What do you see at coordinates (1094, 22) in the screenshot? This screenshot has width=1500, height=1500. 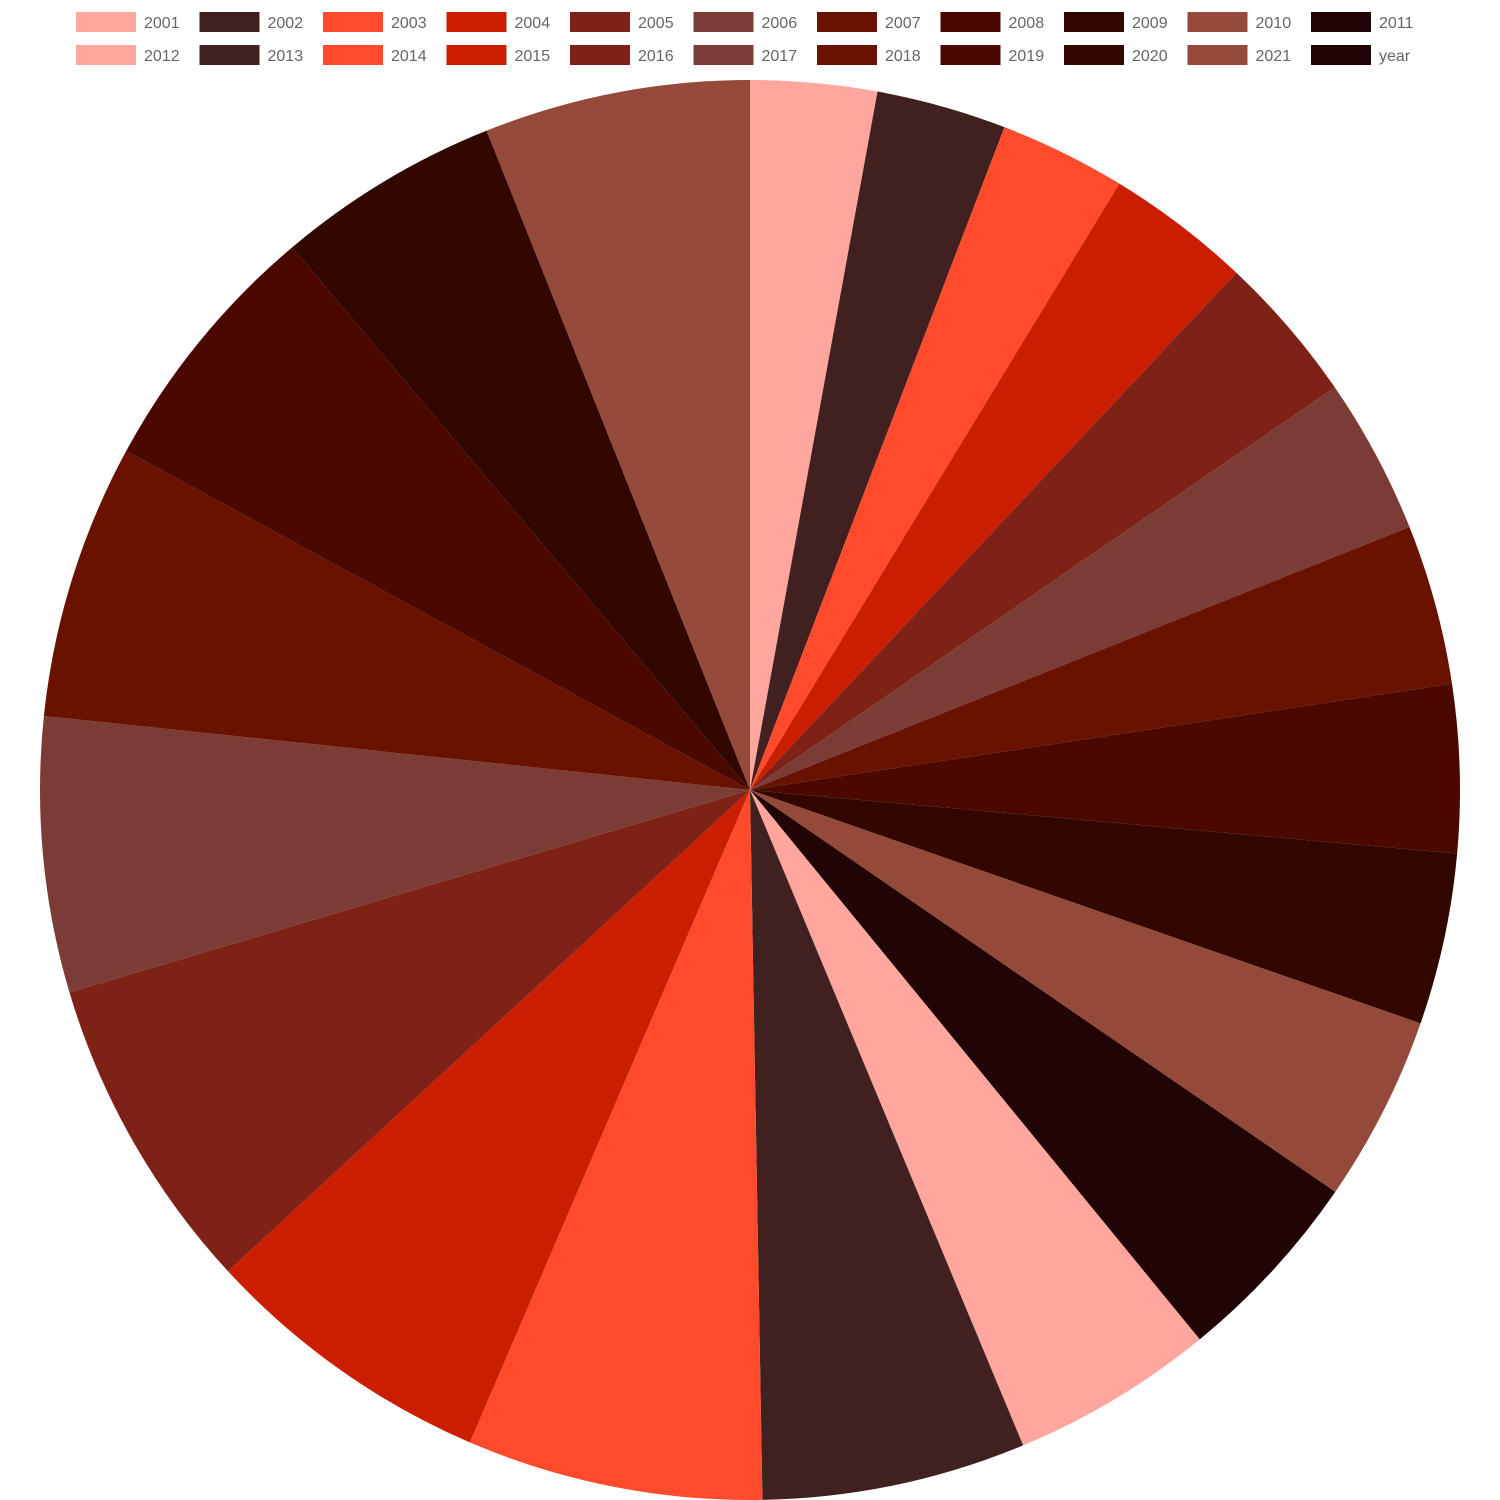 I see `legend-swatch-2009` at bounding box center [1094, 22].